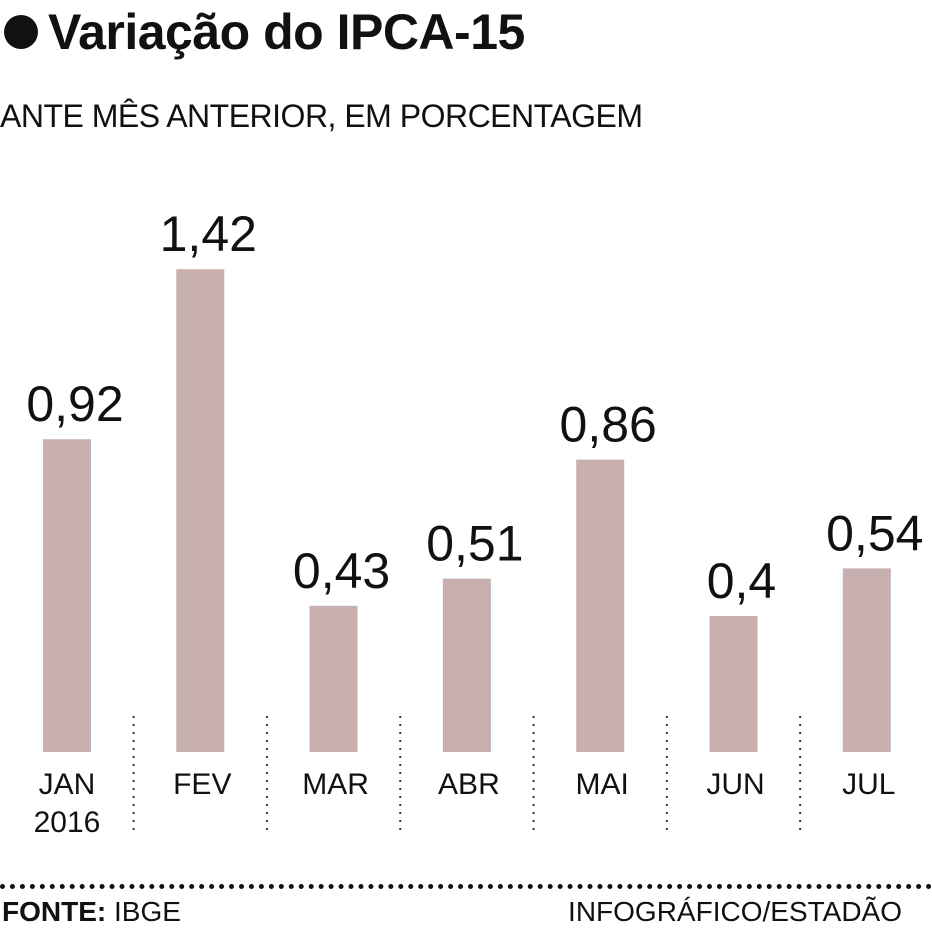 The image size is (932, 932). Describe the element at coordinates (321, 116) in the screenshot. I see `chart-subtitle: ANTE MÊS ANTERIOR, EM PORCENTAGEM` at that location.